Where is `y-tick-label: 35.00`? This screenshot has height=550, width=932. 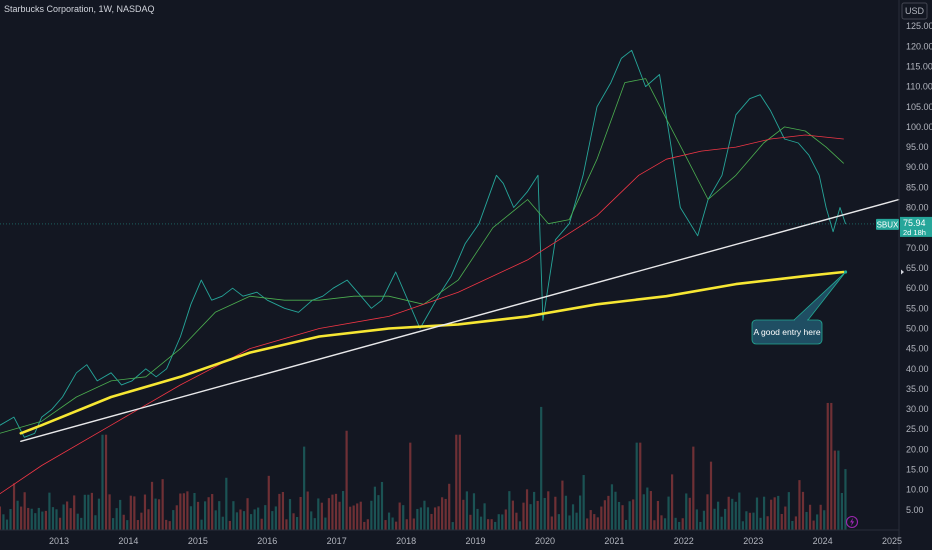
y-tick-label: 35.00 is located at coordinates (917, 389).